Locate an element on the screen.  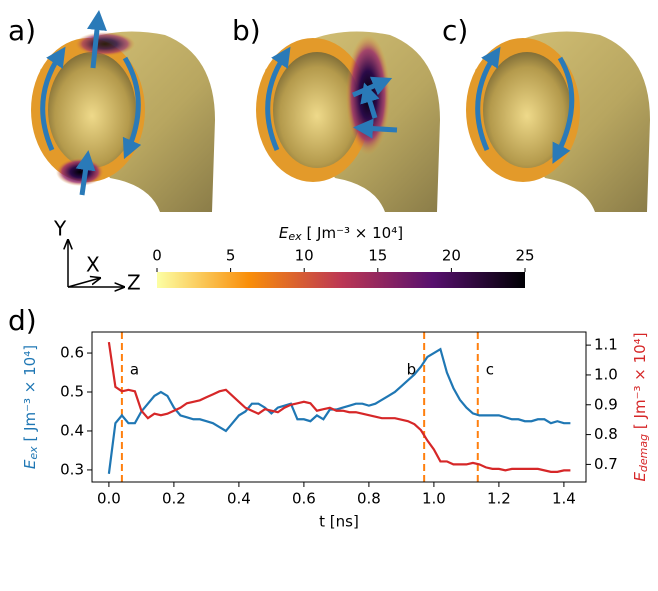
triad-label: Y is located at coordinates (60, 229).